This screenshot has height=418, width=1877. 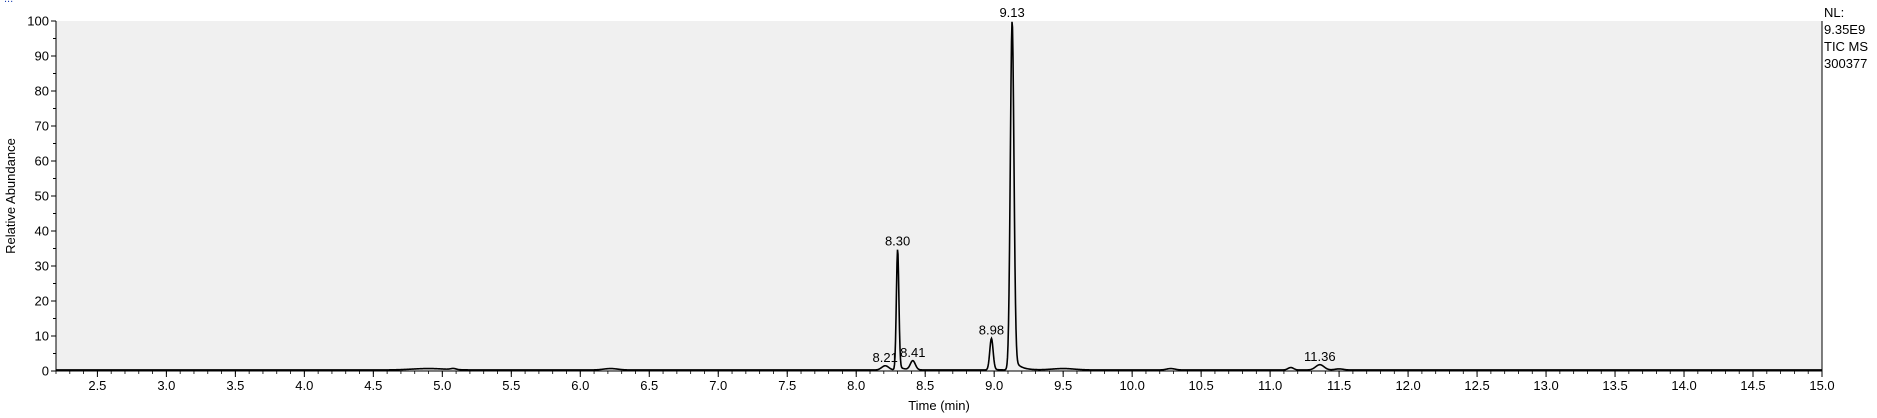 What do you see at coordinates (166, 385) in the screenshot?
I see `x-tick-label: 3.0` at bounding box center [166, 385].